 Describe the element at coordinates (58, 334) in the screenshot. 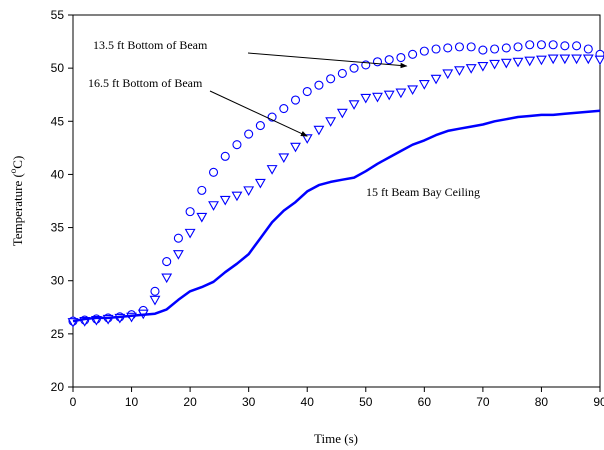

I see `y-tick-label: 25` at that location.